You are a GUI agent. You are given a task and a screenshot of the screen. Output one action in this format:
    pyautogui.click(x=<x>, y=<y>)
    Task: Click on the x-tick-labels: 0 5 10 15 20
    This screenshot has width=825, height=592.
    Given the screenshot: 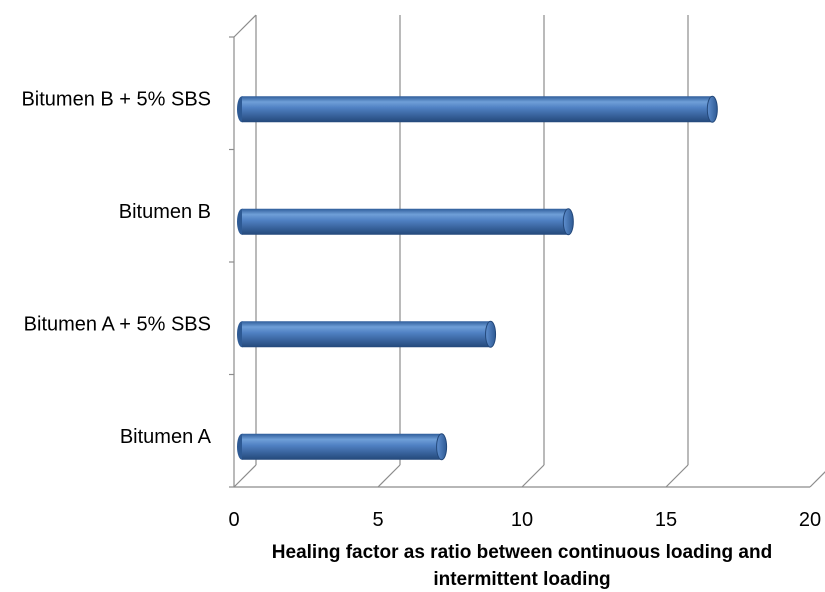 What is the action you would take?
    pyautogui.click(x=524, y=520)
    